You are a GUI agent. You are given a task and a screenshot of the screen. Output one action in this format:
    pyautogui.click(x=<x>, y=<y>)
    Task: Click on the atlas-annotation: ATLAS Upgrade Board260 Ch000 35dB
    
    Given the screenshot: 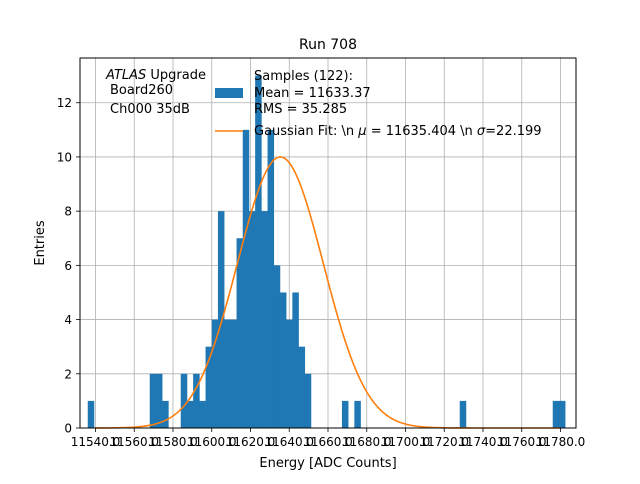 What is the action you would take?
    pyautogui.click(x=155, y=92)
    